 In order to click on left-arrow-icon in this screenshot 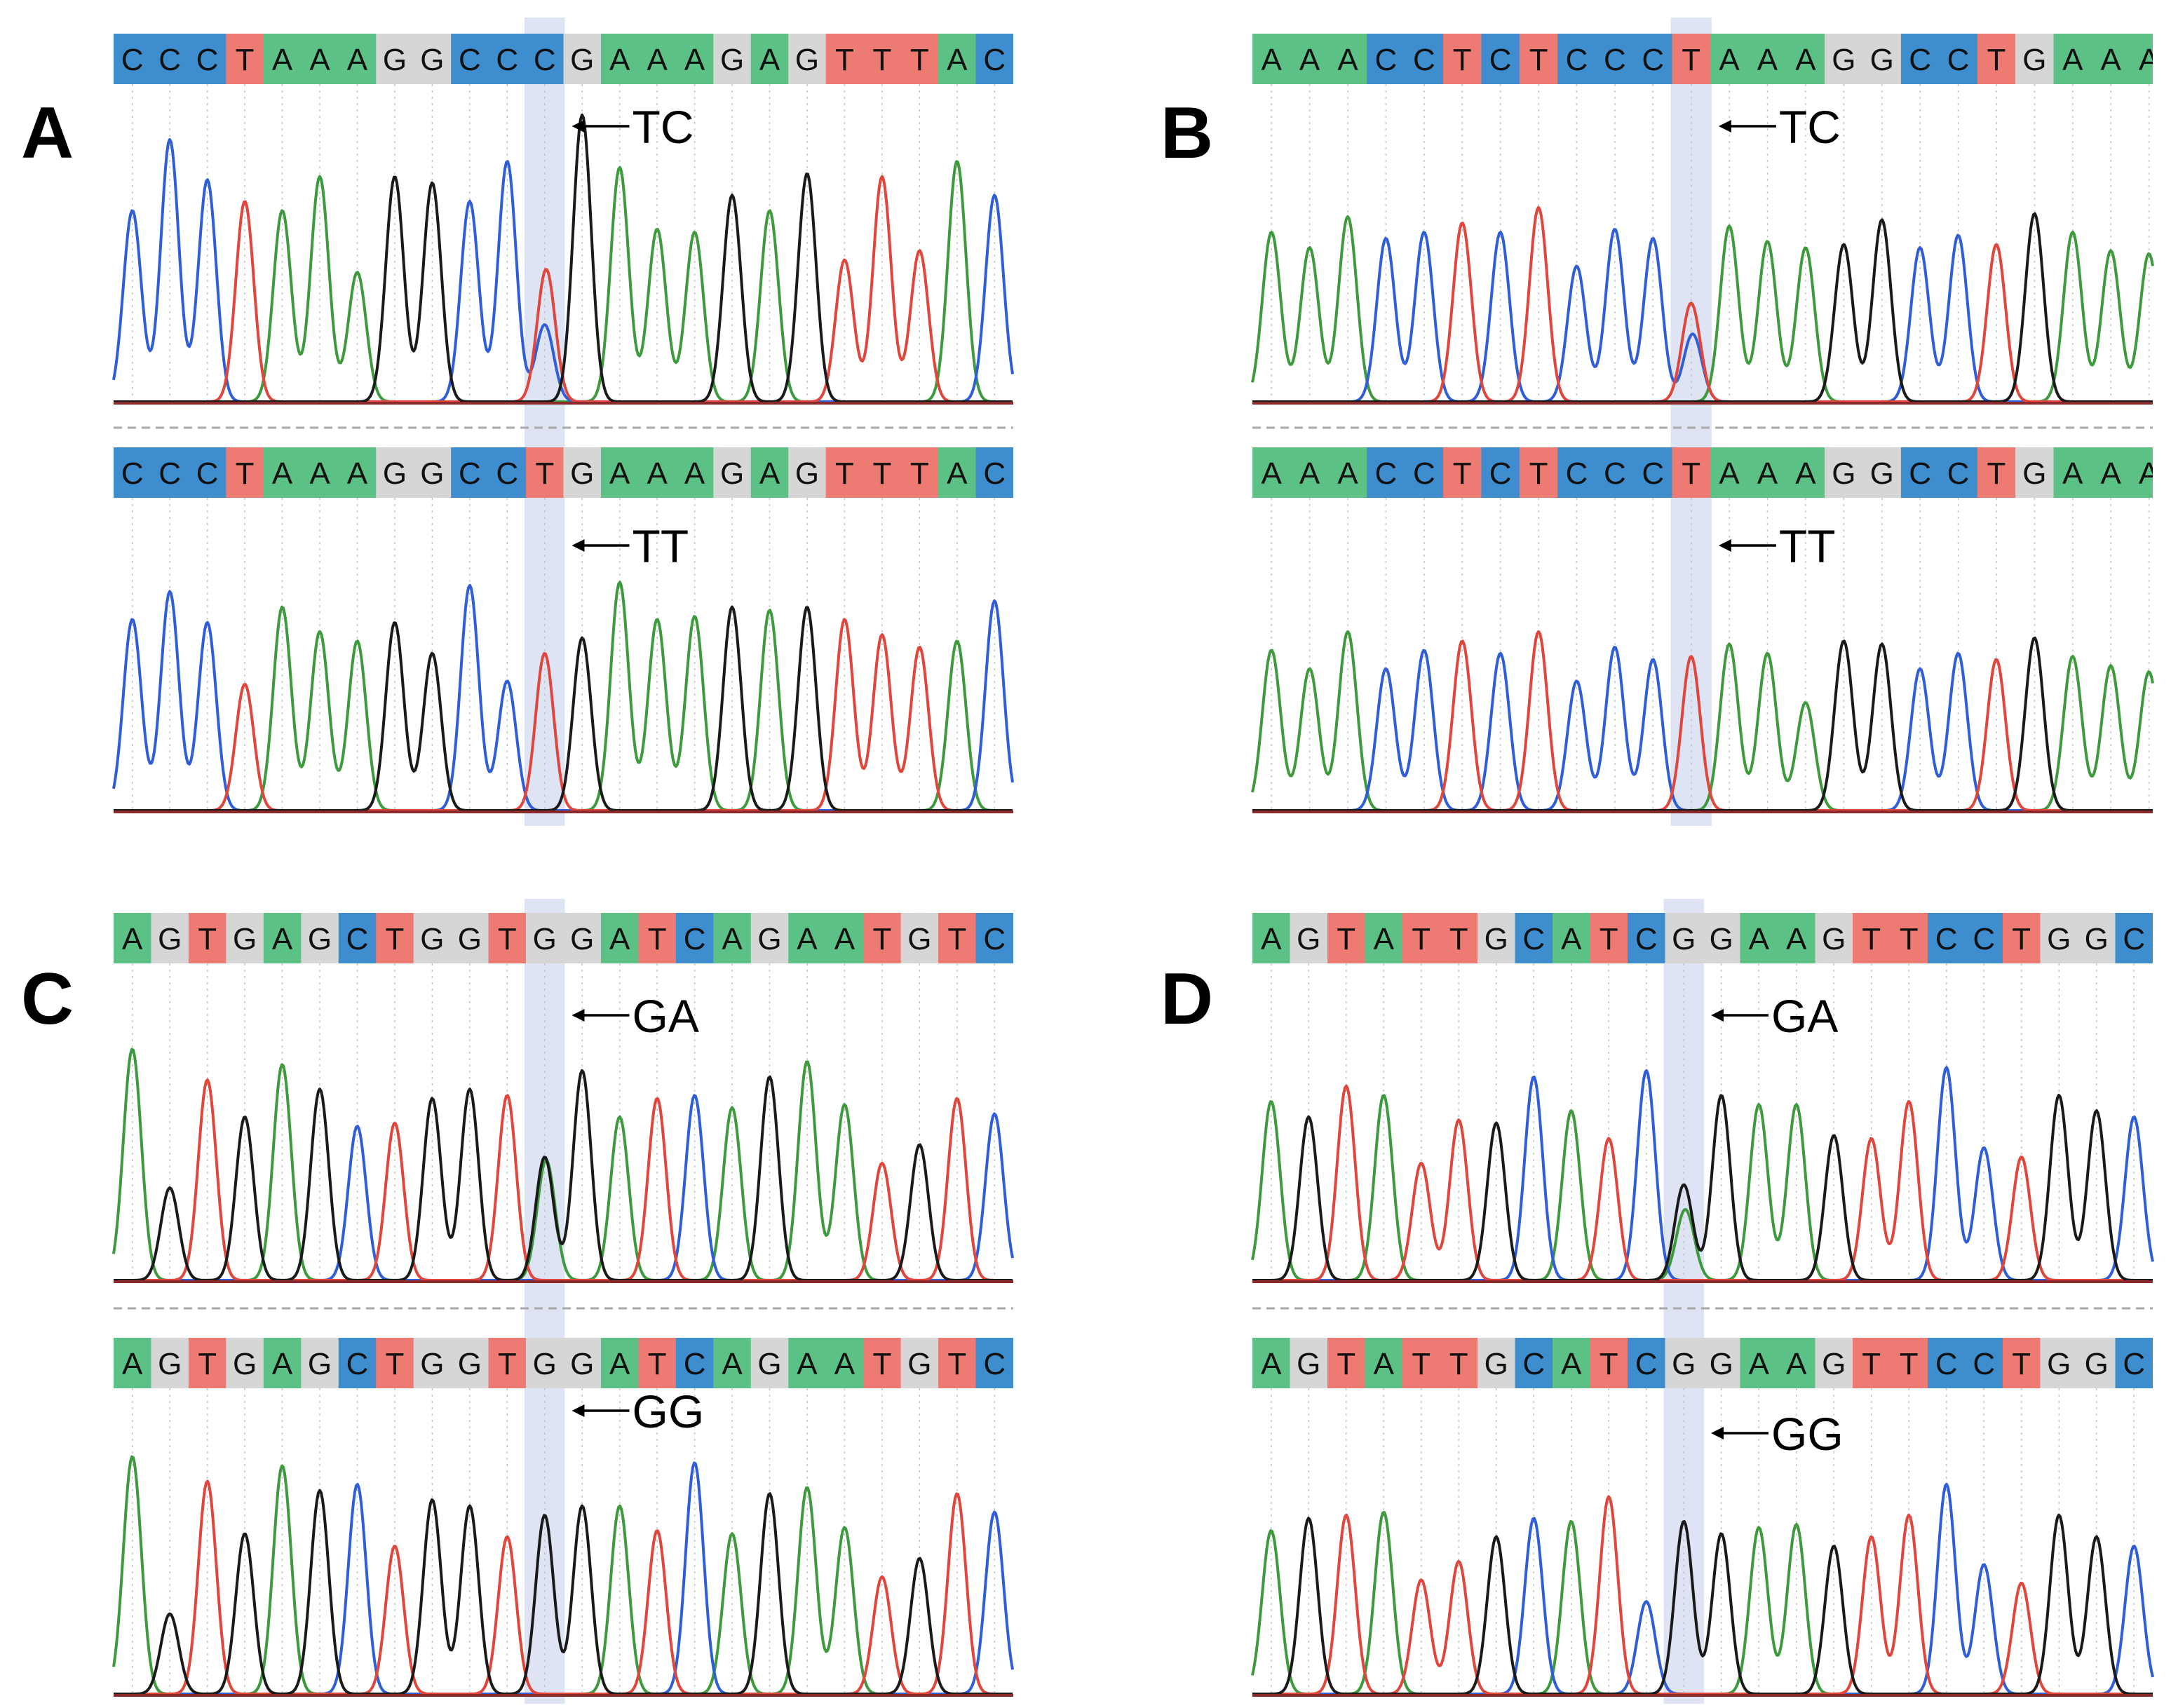, I will do `click(1747, 127)`.